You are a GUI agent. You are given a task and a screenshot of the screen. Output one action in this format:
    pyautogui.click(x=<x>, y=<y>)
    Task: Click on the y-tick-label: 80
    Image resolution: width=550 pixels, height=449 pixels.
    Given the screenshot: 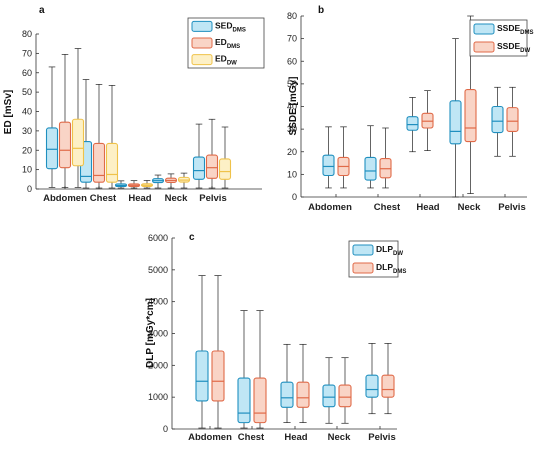 What is the action you would take?
    pyautogui.click(x=27, y=34)
    